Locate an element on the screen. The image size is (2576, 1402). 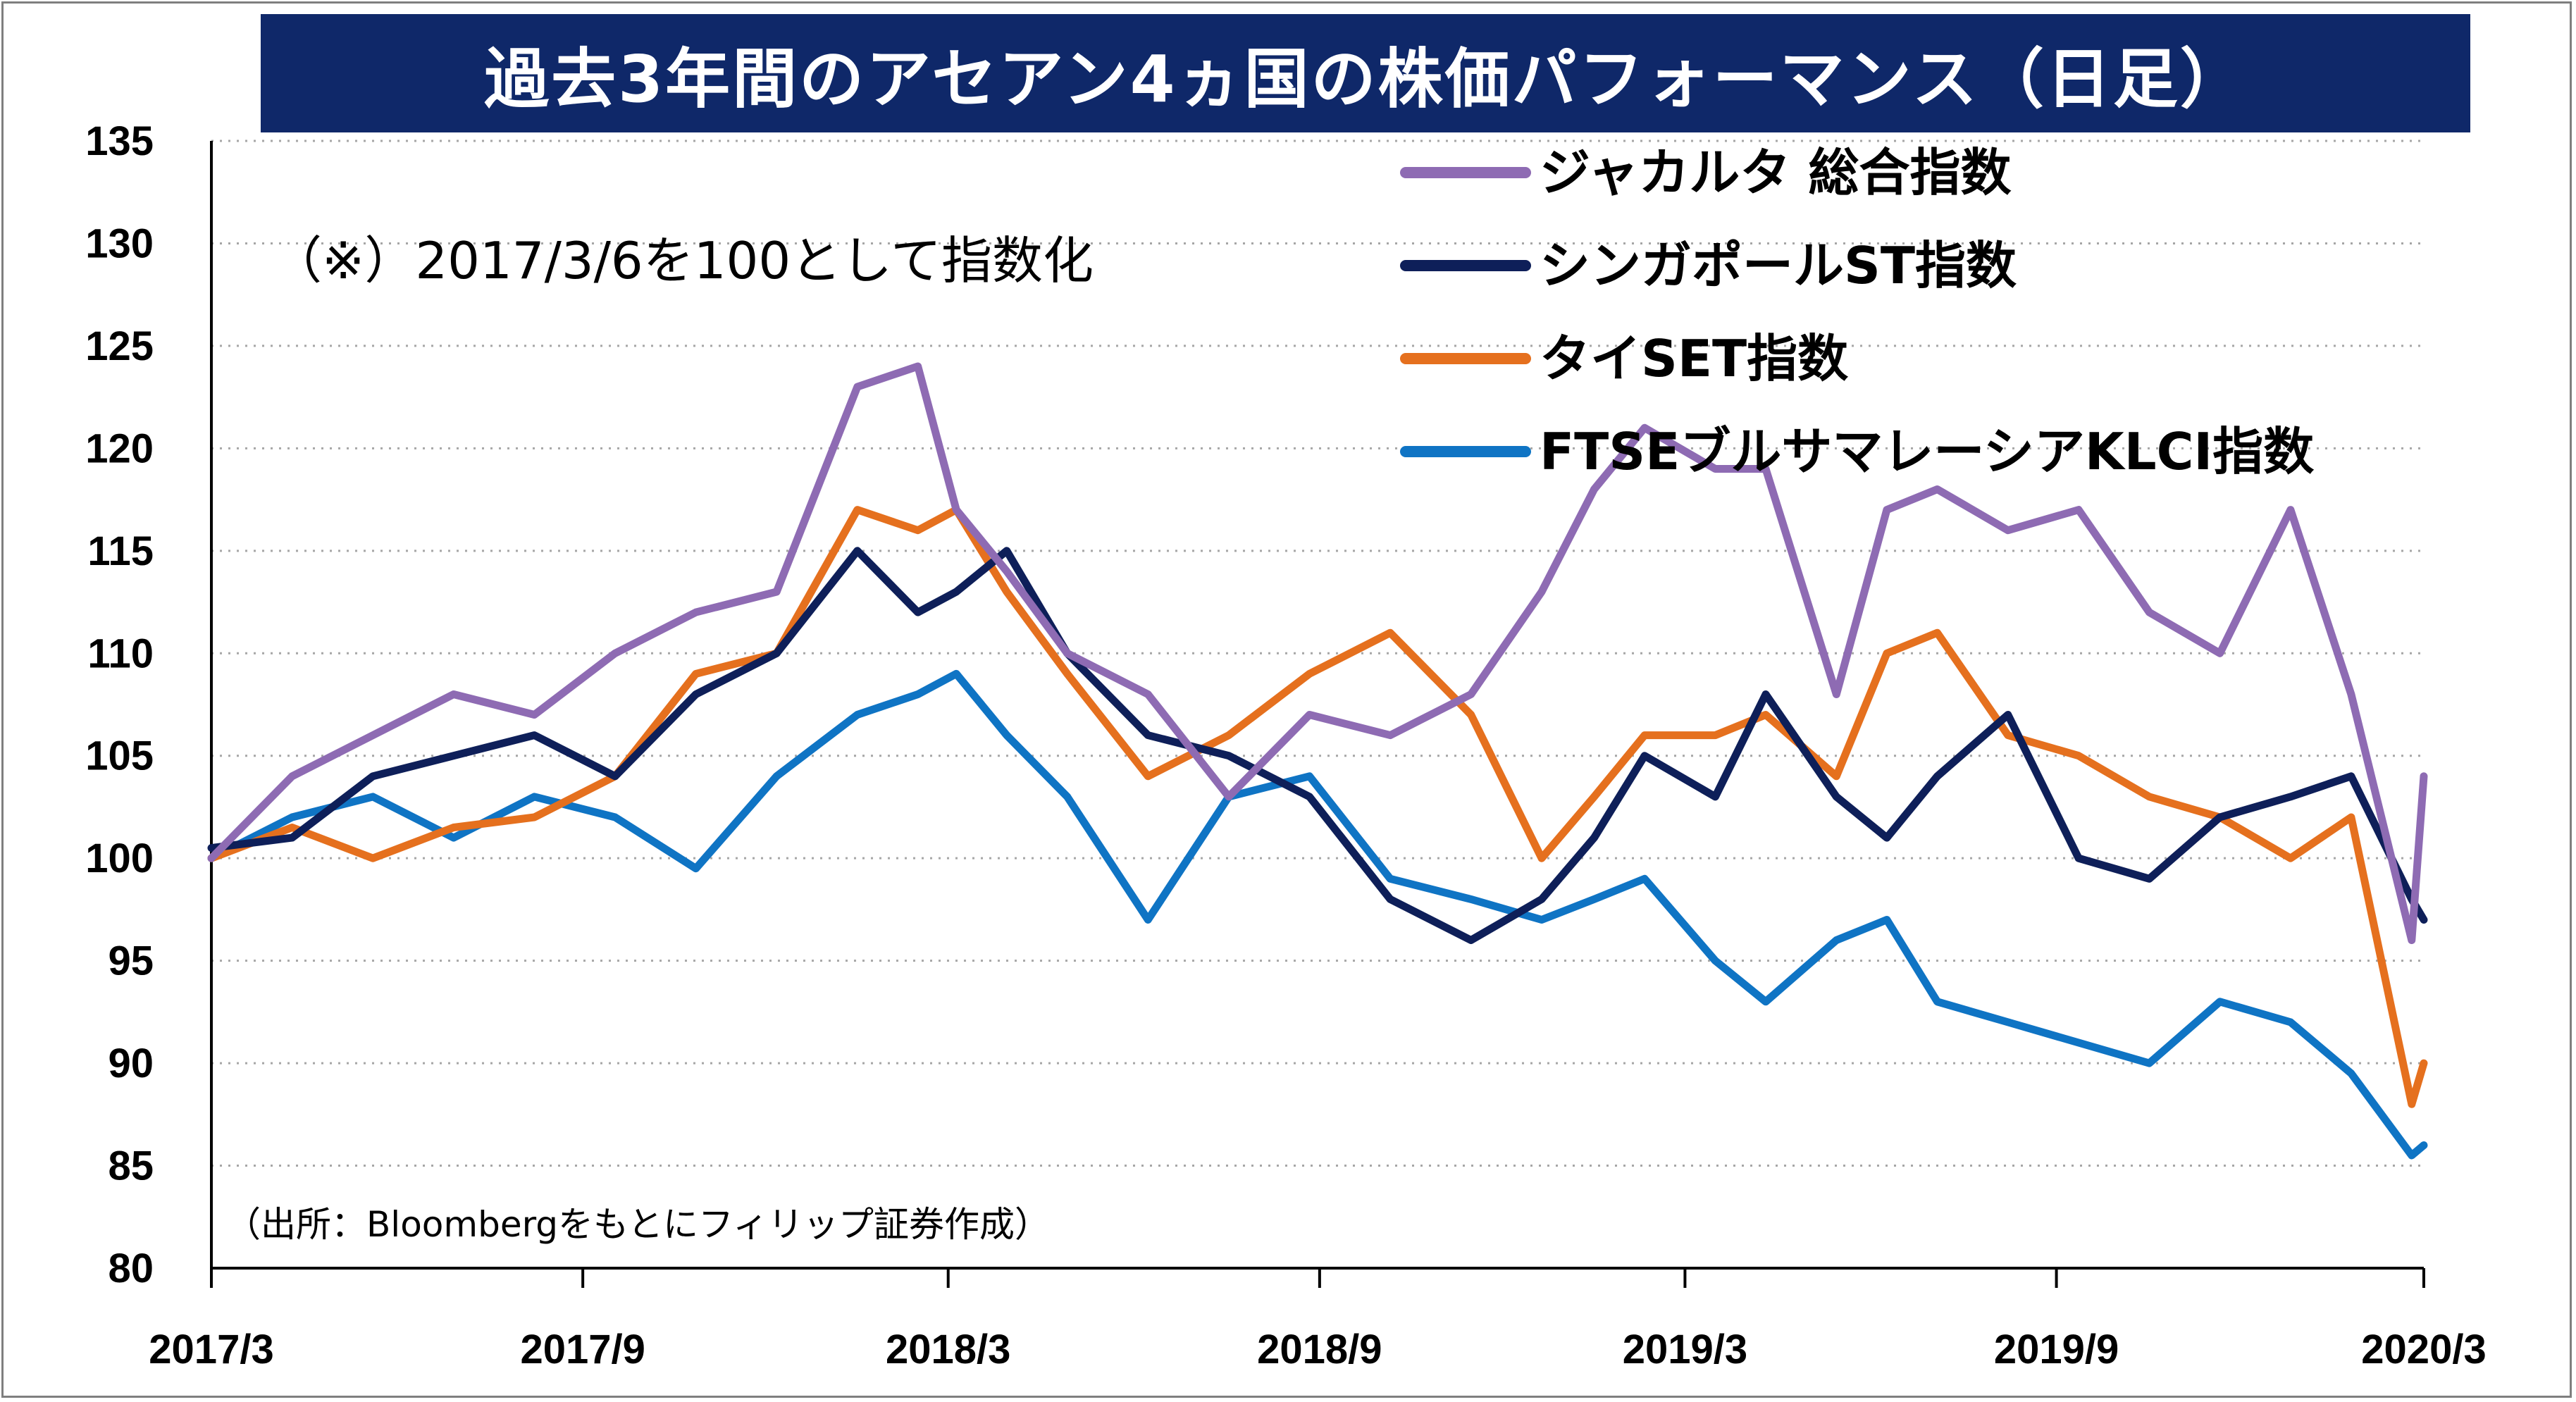
chart-title: 過去3年間のアセアン4ヵ国の株価パフォーマンス（日足） is located at coordinates (1365, 79).